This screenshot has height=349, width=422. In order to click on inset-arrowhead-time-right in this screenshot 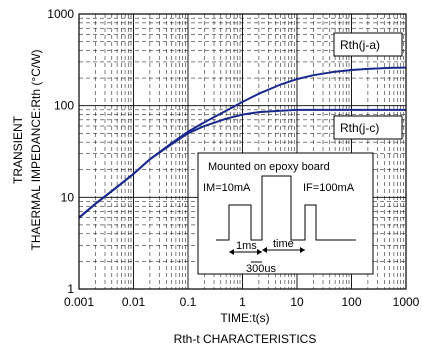, I will do `click(302, 250)`.